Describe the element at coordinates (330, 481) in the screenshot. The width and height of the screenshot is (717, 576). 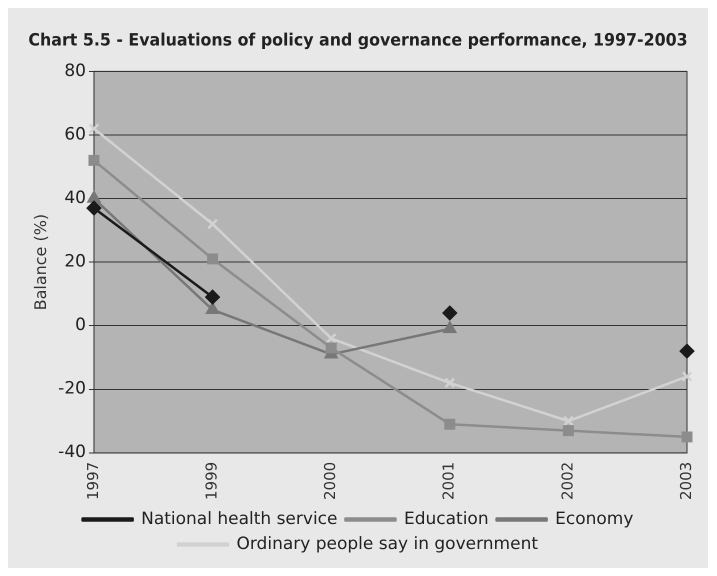
I see `x-tick-label: 2000` at that location.